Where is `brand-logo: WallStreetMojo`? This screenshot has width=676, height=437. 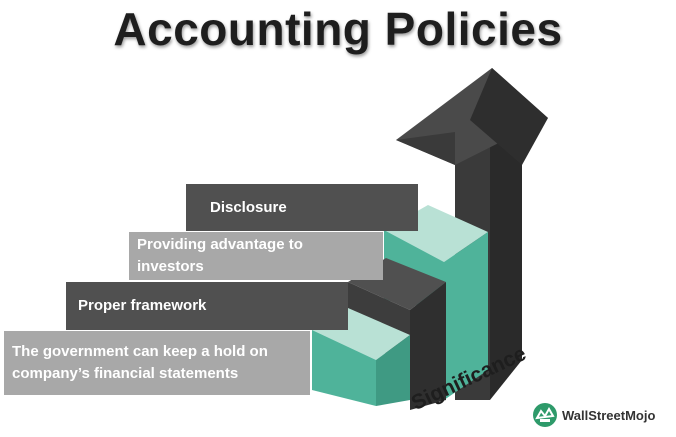
brand-logo: WallStreetMojo is located at coordinates (593, 415).